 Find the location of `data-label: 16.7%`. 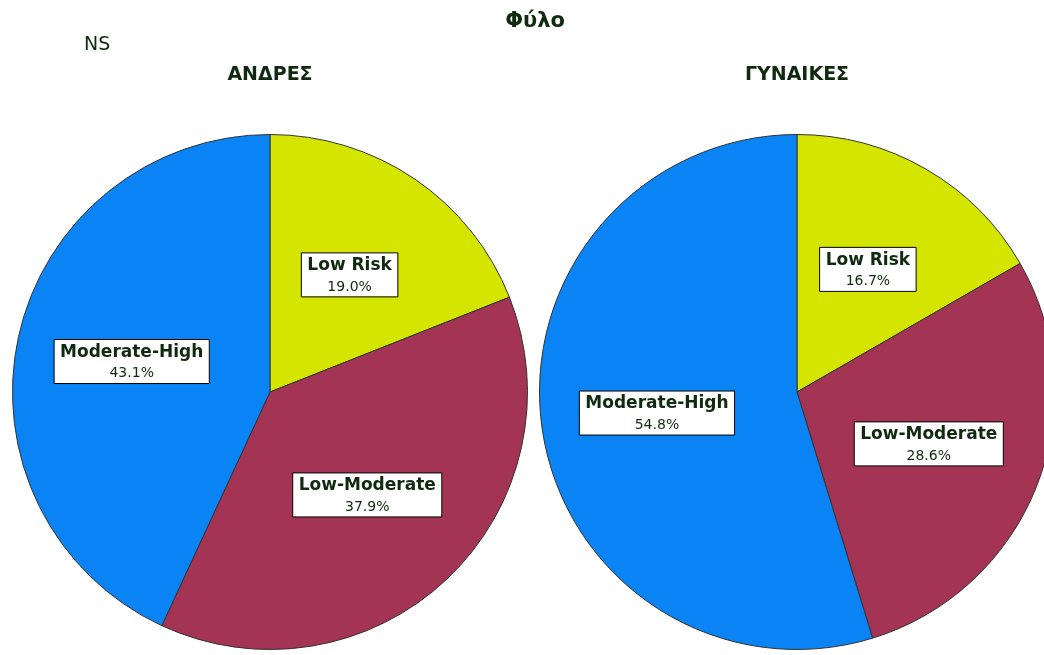

data-label: 16.7% is located at coordinates (868, 280).